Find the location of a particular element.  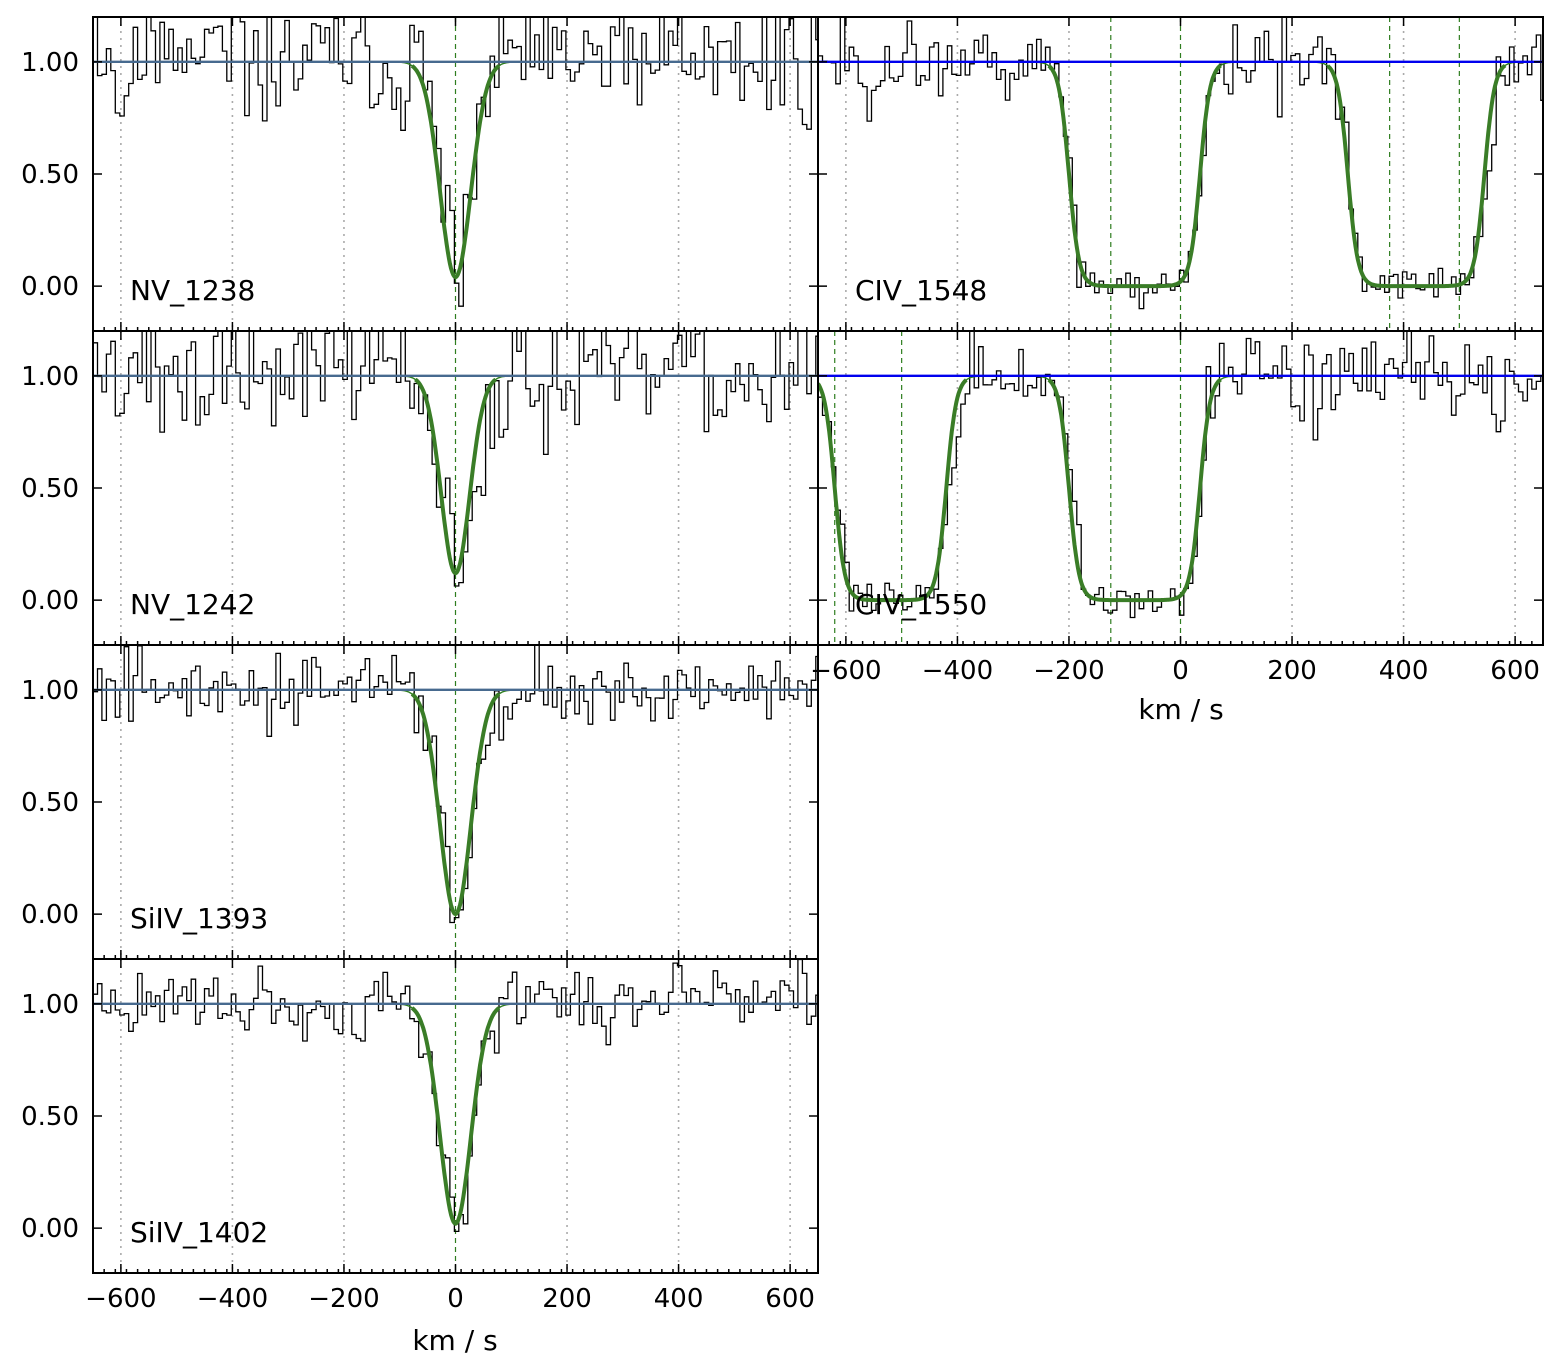

panel-nv-1238: NV_1238 0.00 0.50 1.00 is located at coordinates (420, 174).